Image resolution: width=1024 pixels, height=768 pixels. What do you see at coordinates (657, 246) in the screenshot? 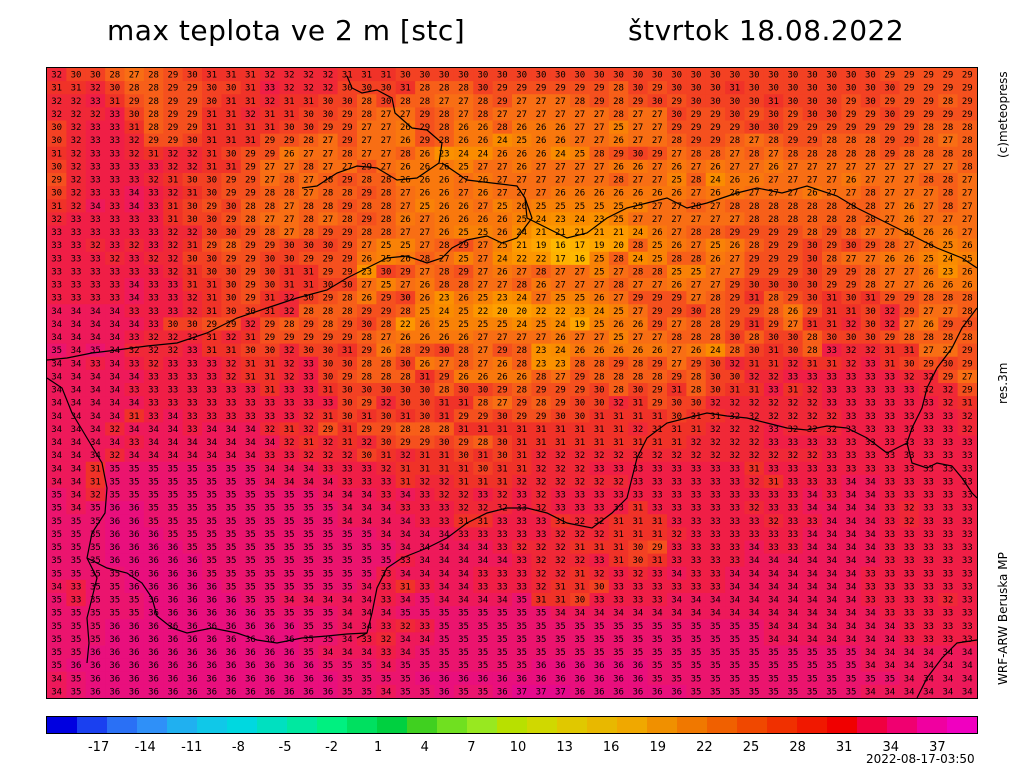
I see `grid-value: 25` at bounding box center [657, 246].